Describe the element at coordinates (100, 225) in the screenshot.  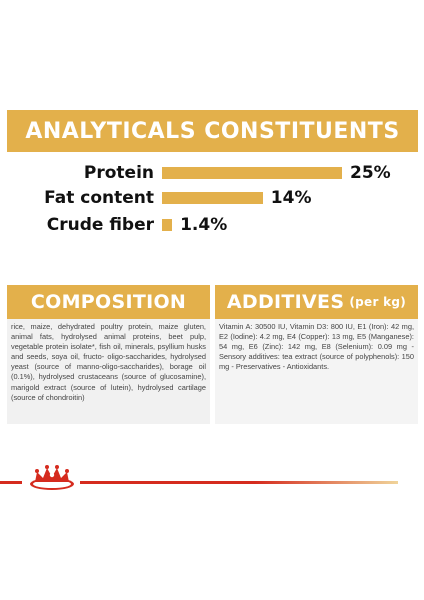
I see `crude-fiber-label: Crude fiber` at that location.